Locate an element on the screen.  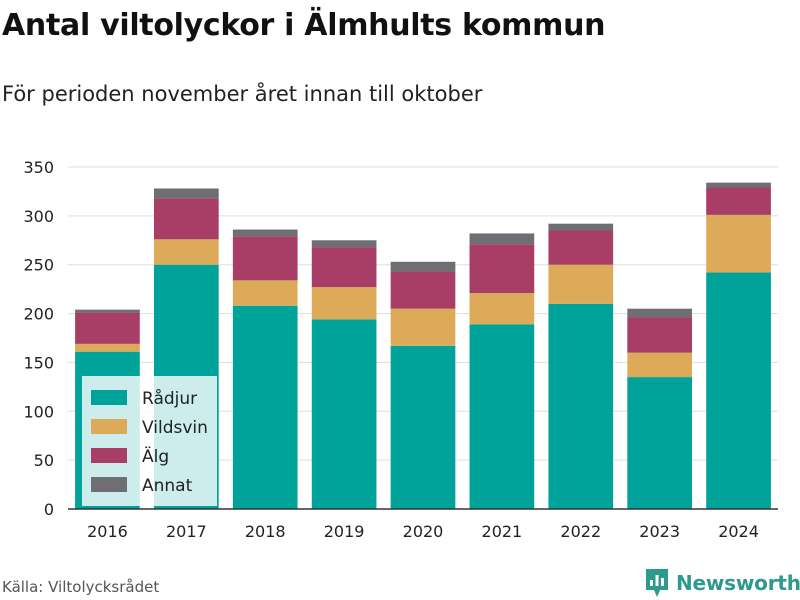
x-tick-label: 2016 is located at coordinates (107, 531).